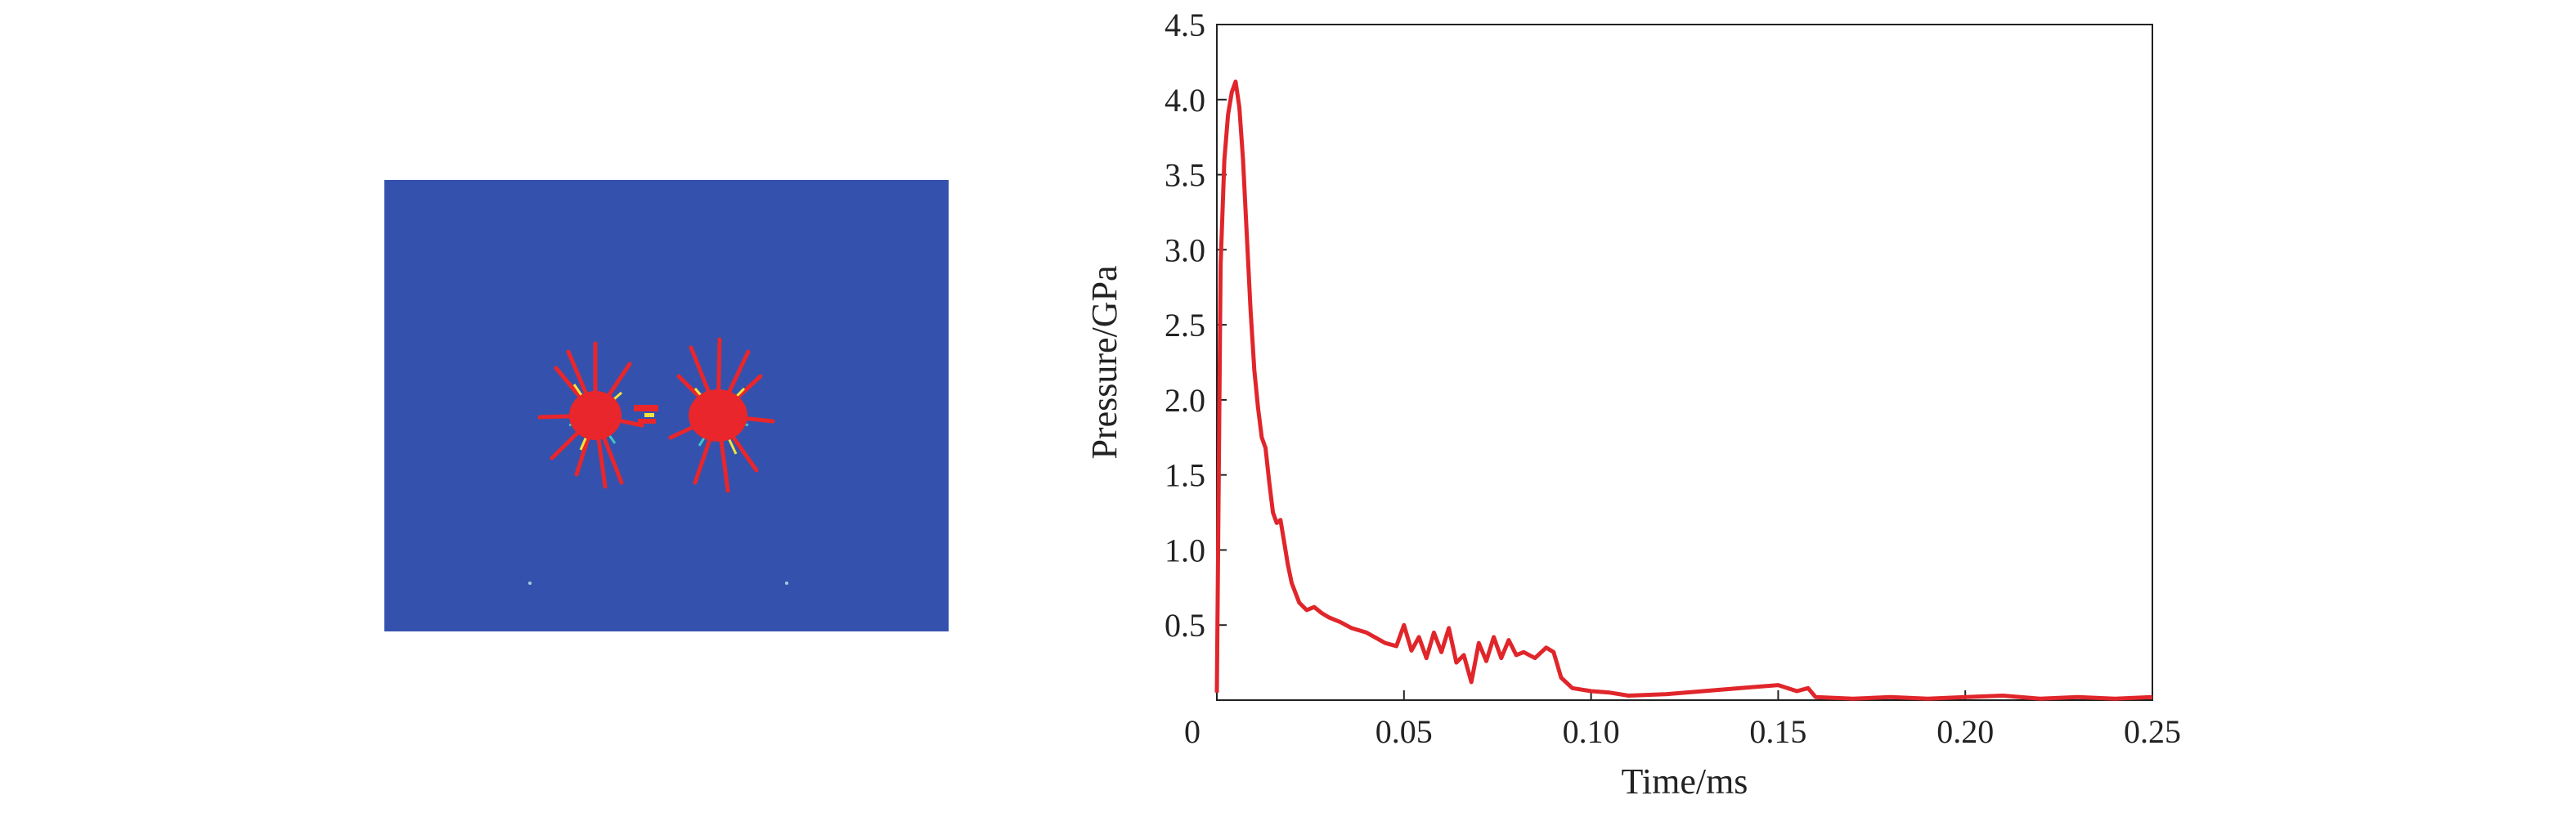 The image size is (2576, 813). I want to click on blast-connector, so click(646, 414).